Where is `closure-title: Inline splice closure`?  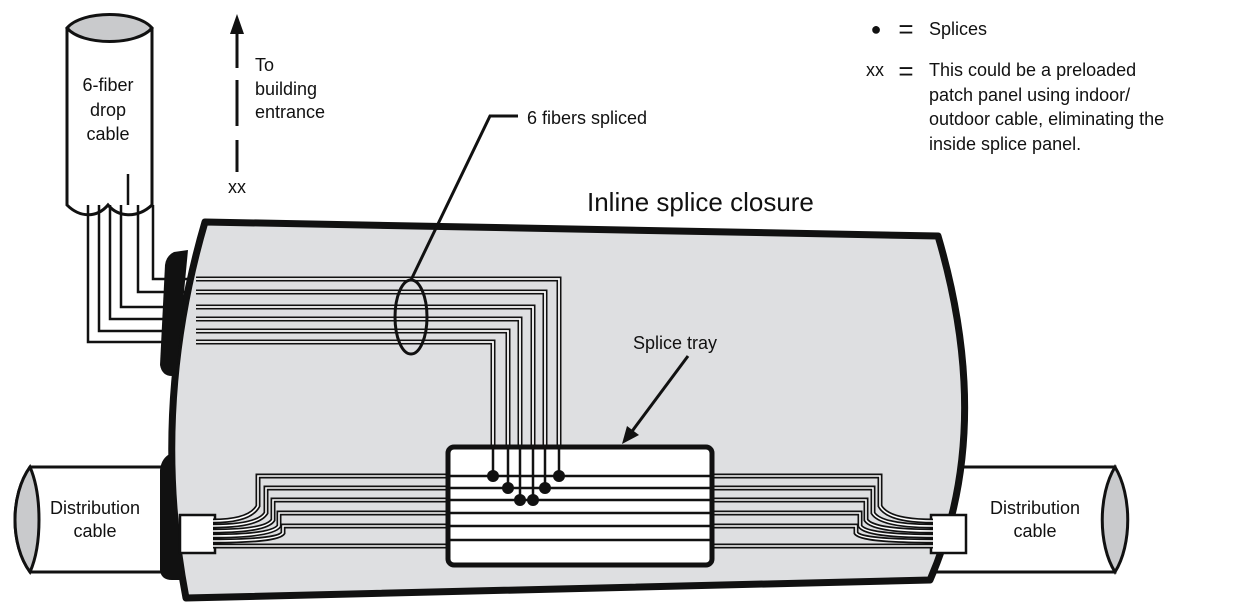
closure-title: Inline splice closure is located at coordinates (700, 202).